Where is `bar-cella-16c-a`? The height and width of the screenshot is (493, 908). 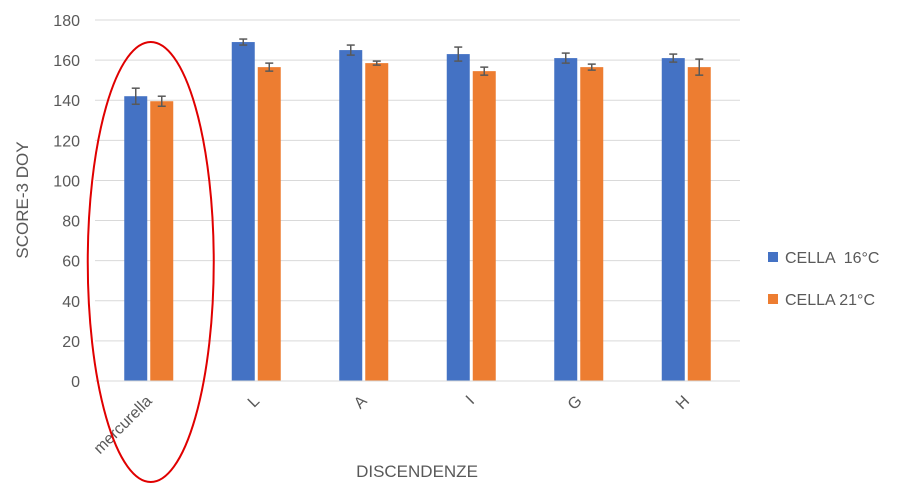 bar-cella-16c-a is located at coordinates (351, 215).